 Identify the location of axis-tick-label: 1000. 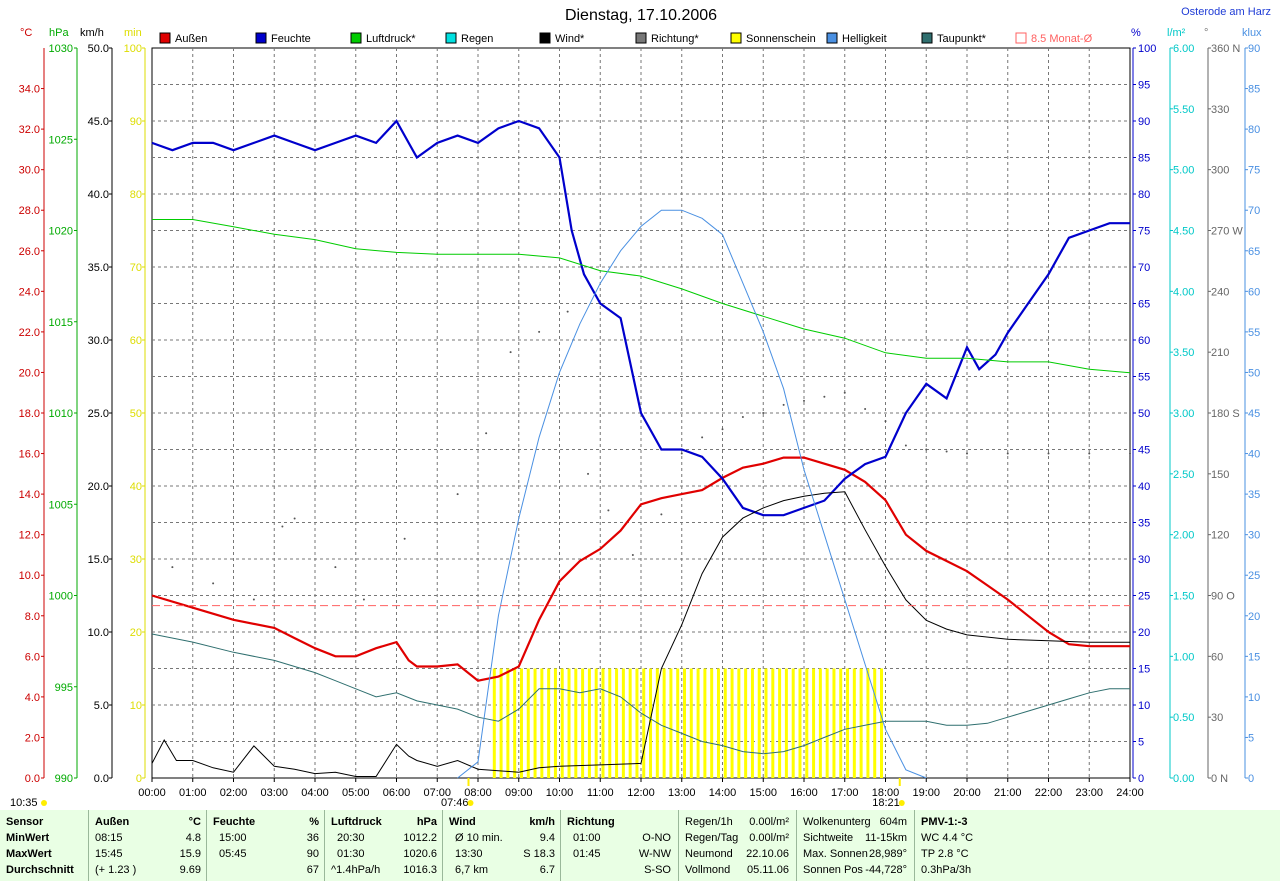
(61, 597).